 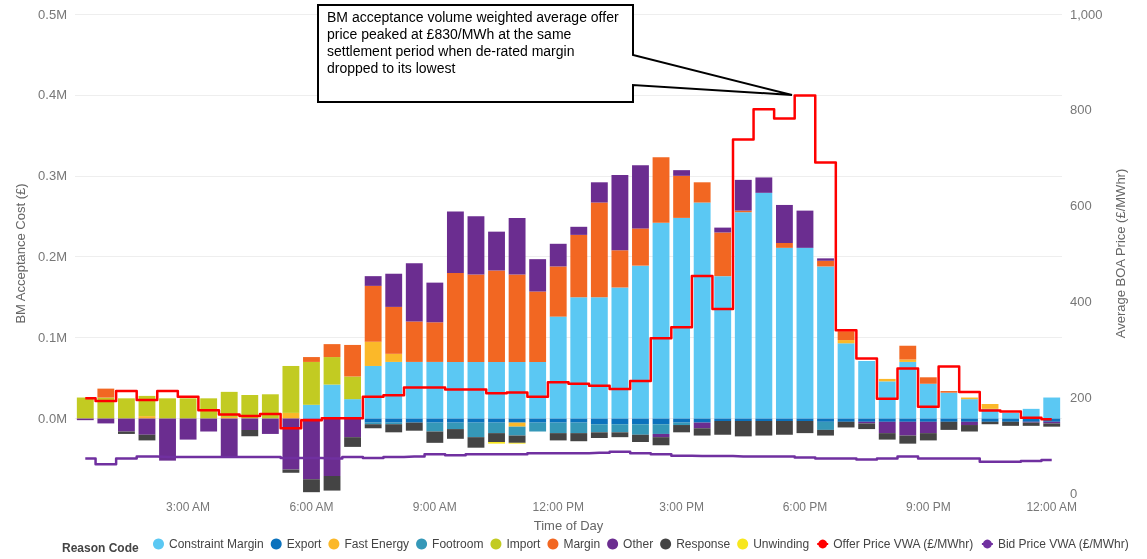 What do you see at coordinates (681, 507) in the screenshot?
I see `x-tick-label: 3:00 PM` at bounding box center [681, 507].